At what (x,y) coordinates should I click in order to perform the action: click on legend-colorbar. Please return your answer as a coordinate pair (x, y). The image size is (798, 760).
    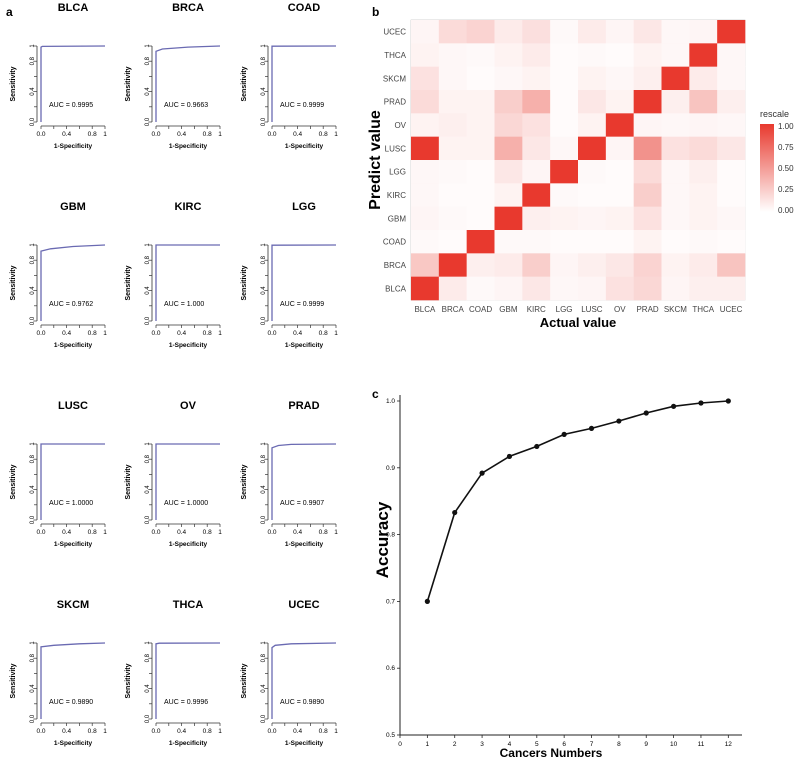
    Looking at the image, I should click on (767, 168).